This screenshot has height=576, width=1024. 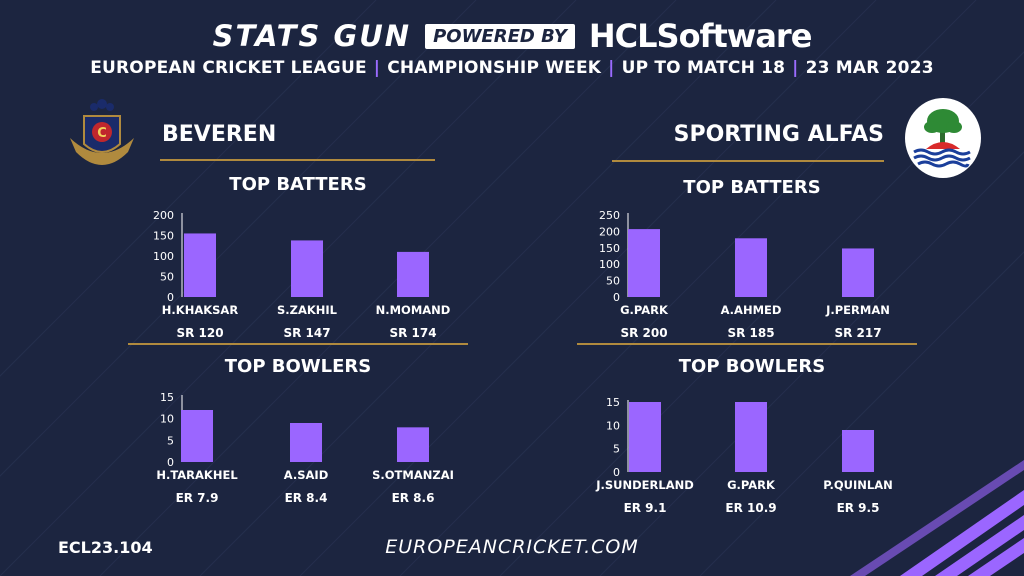 I want to click on left-mid-divider, so click(x=298, y=344).